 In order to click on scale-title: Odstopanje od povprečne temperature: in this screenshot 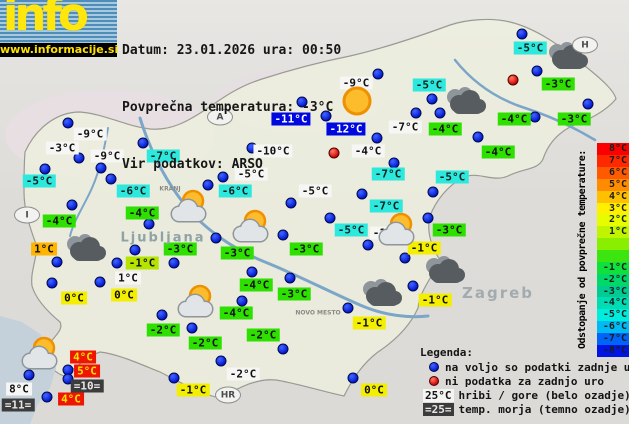, I will do `click(582, 250)`.